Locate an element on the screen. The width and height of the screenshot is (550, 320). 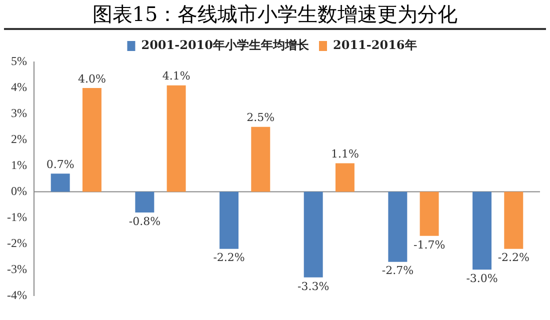
y-tick-label: -1% is located at coordinates (16, 217).